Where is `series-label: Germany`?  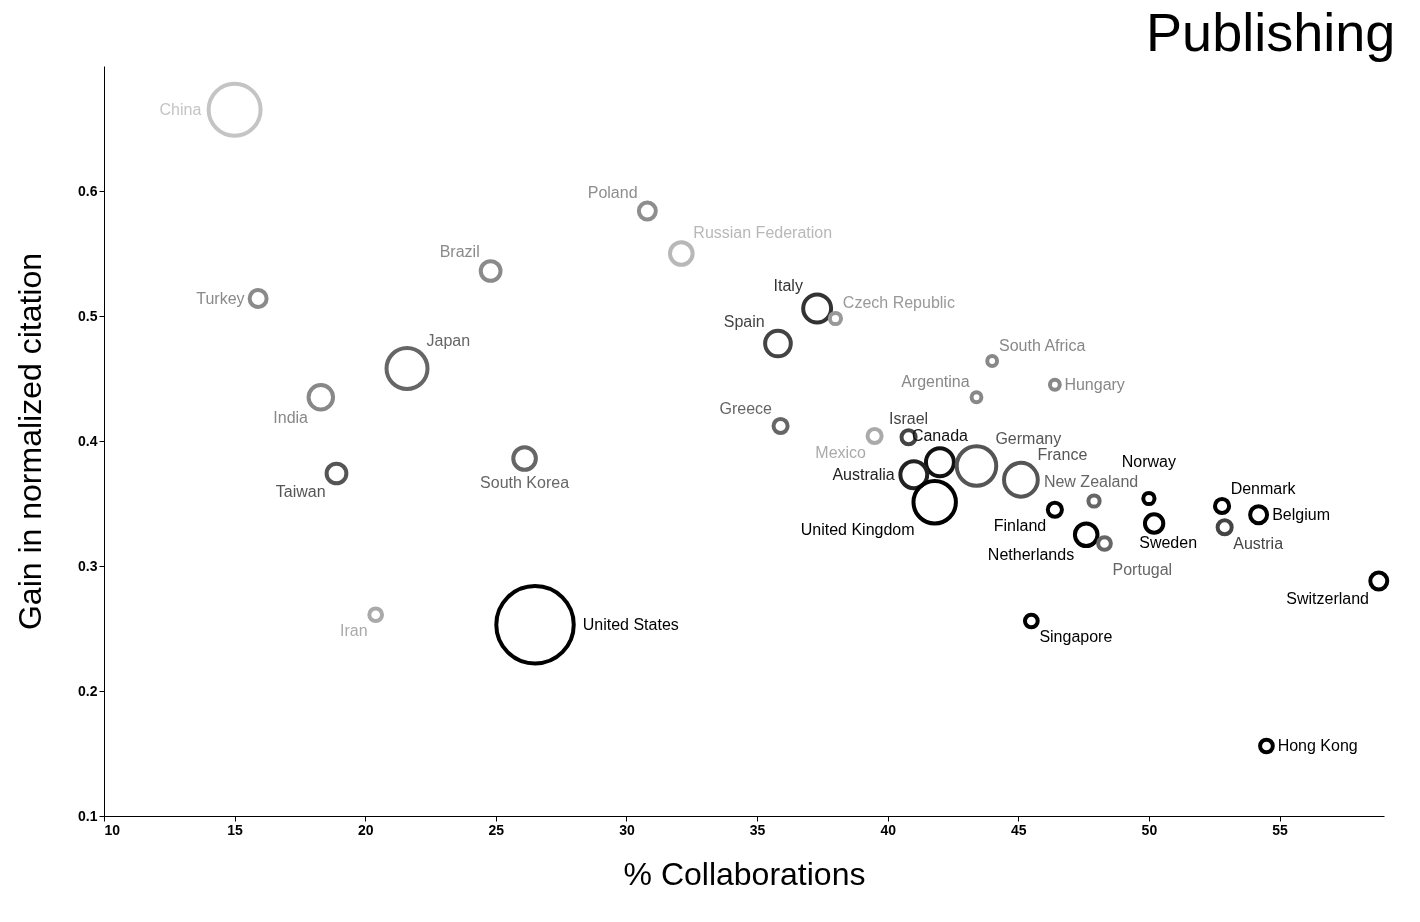 series-label: Germany is located at coordinates (1028, 439).